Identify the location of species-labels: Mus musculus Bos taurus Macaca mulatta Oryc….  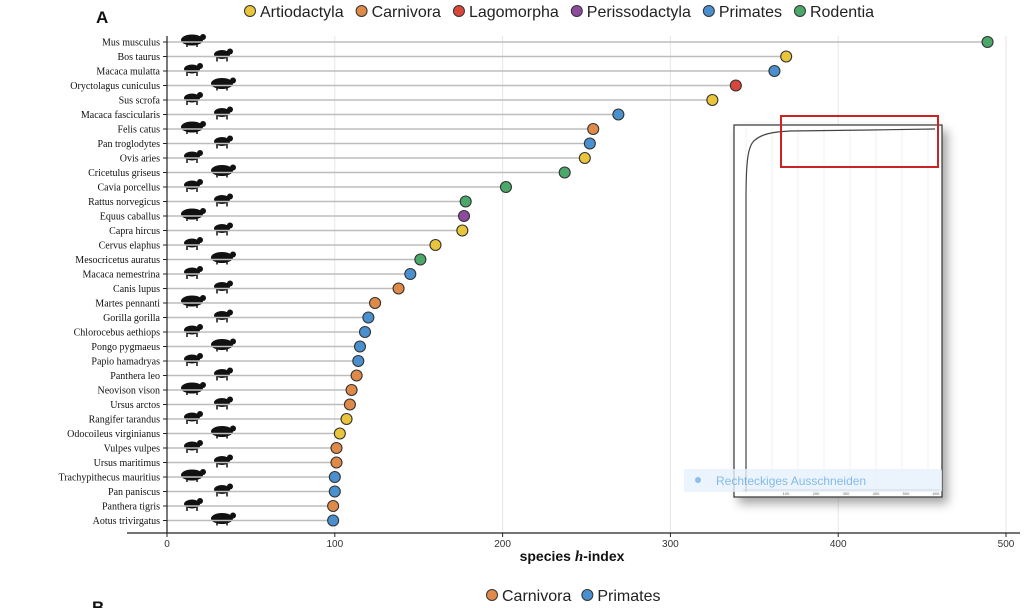
(112, 282).